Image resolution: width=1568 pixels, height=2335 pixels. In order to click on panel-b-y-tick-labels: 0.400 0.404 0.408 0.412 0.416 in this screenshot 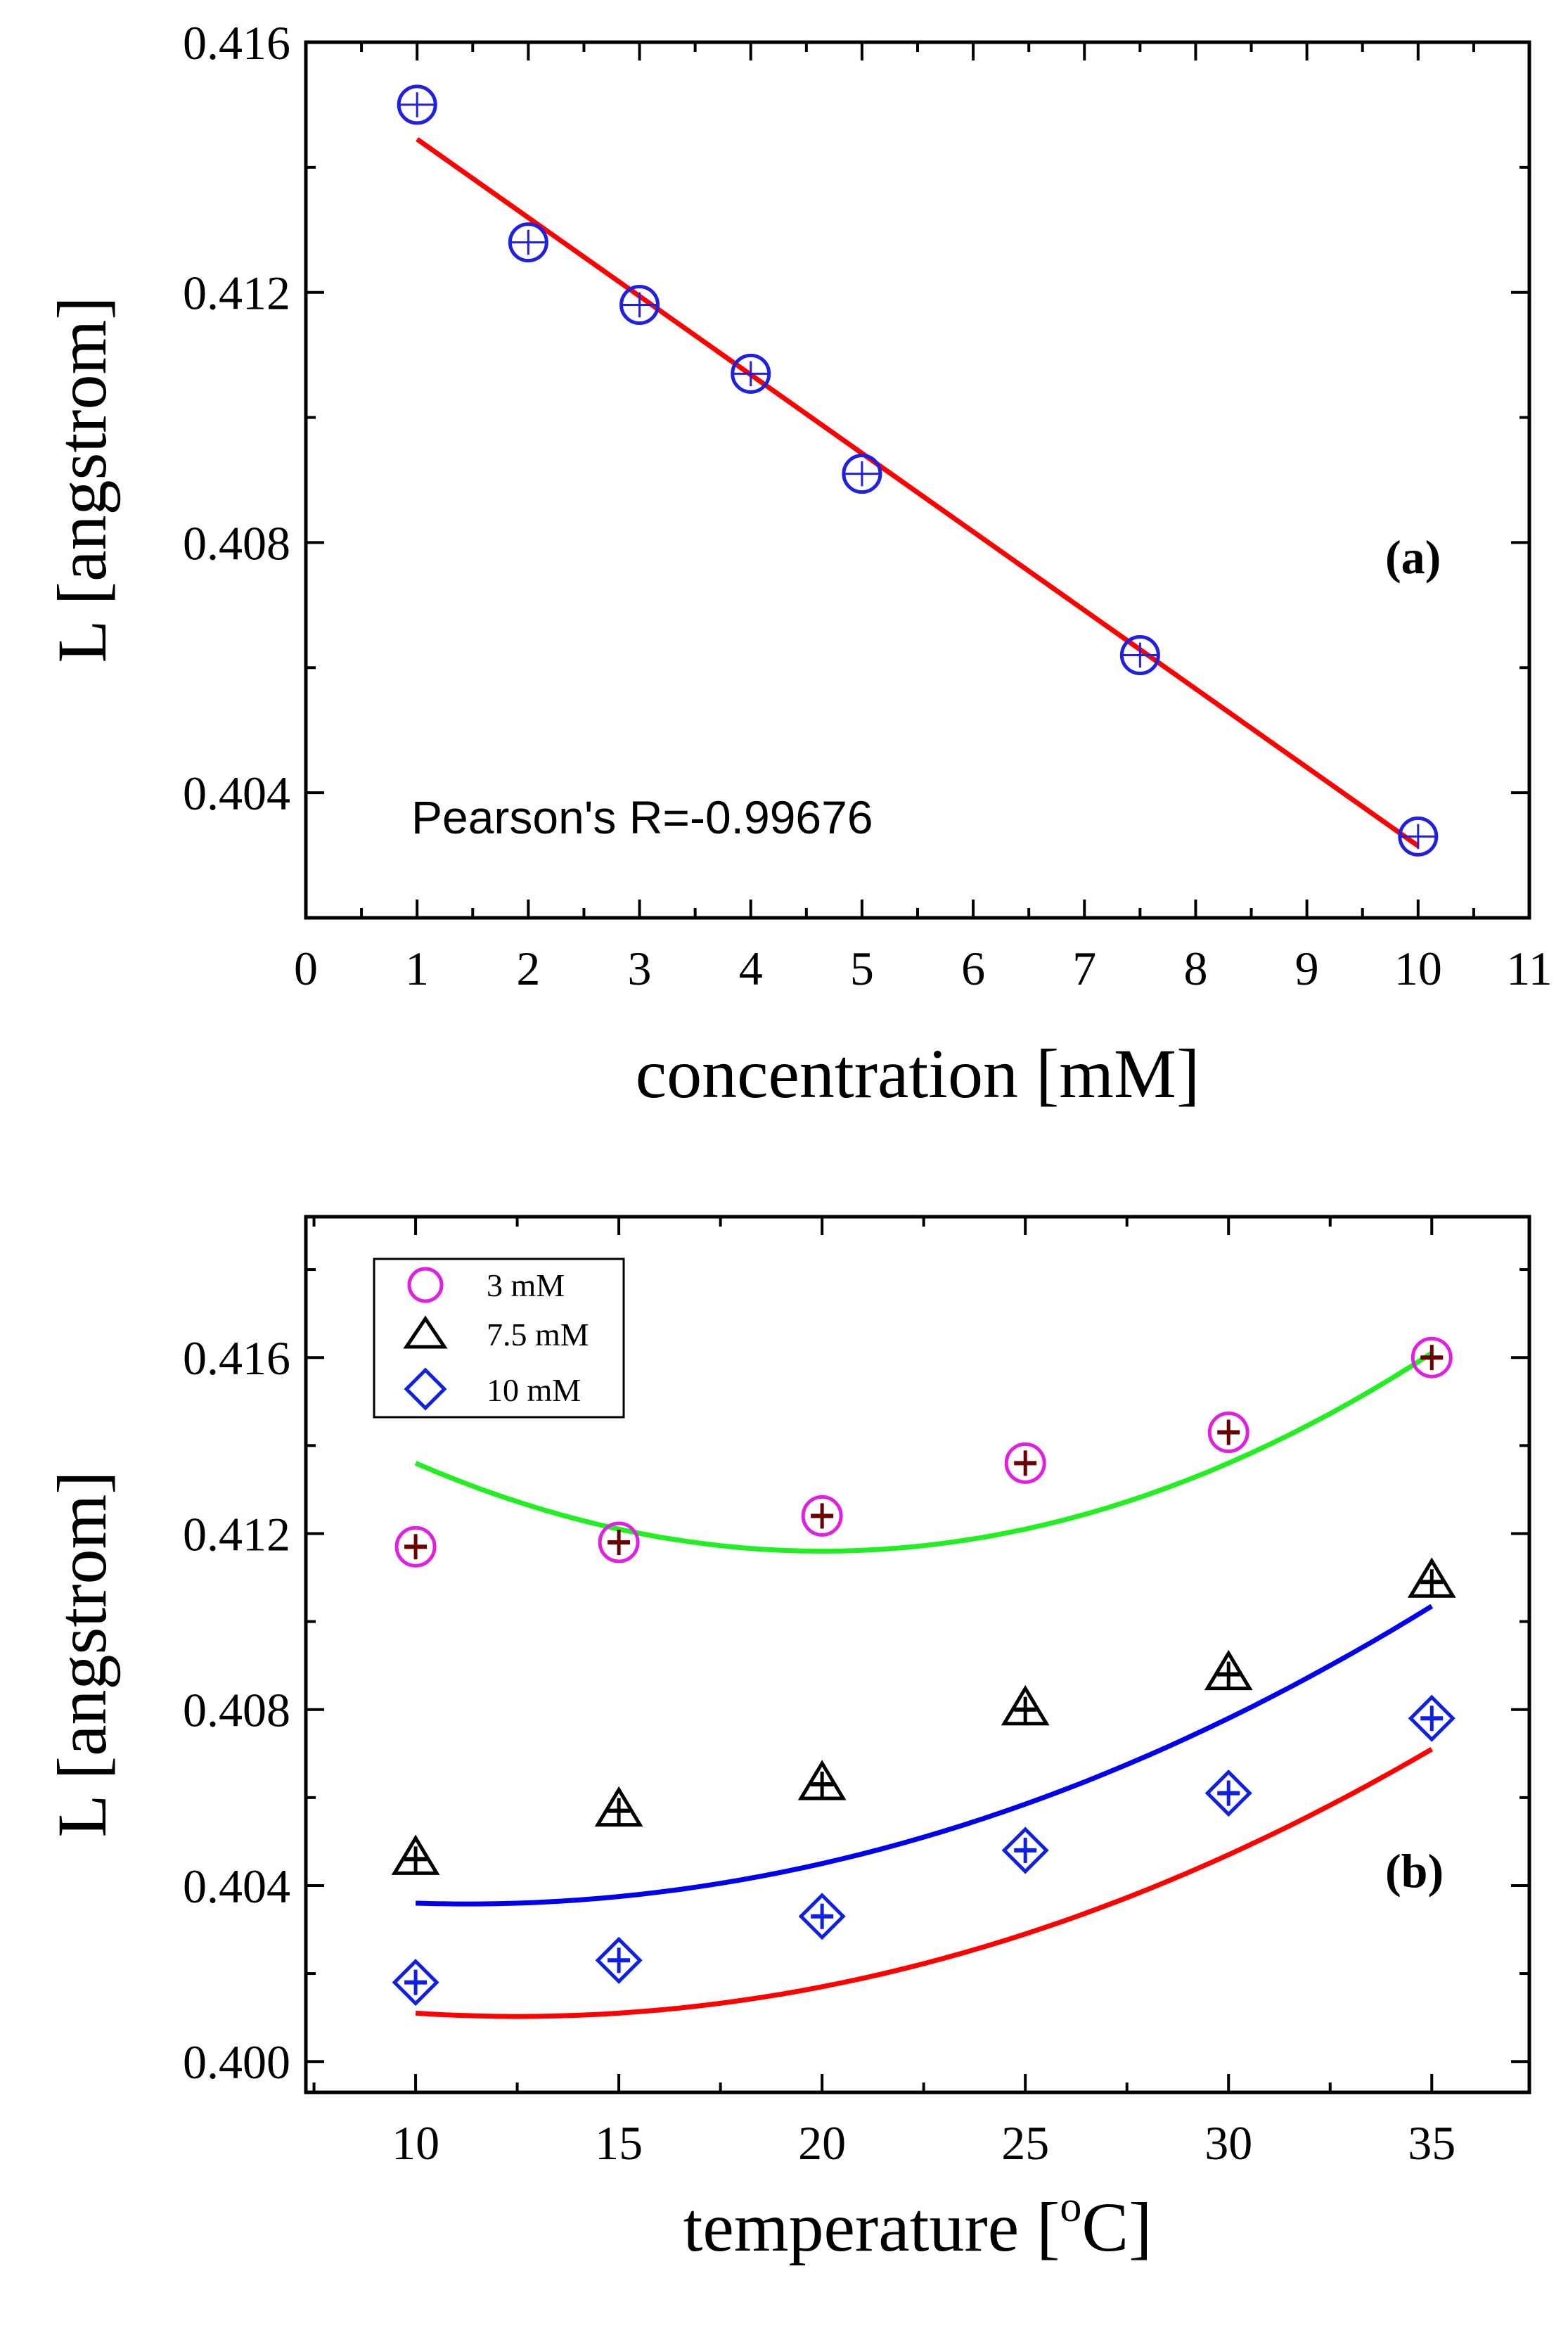, I will do `click(237, 1710)`.